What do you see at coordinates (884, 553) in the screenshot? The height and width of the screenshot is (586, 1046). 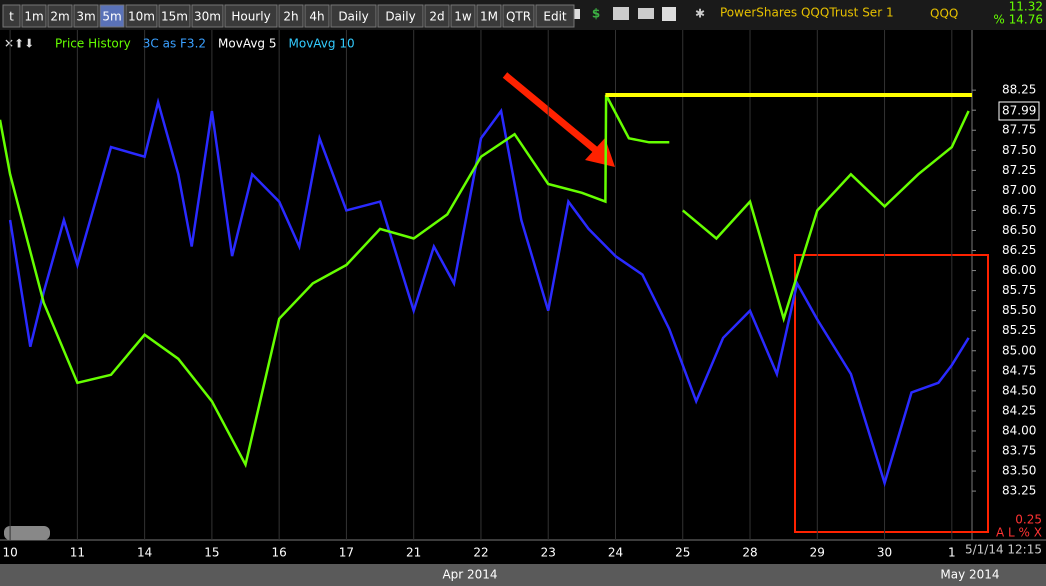 I see `x-tick-label: 30` at bounding box center [884, 553].